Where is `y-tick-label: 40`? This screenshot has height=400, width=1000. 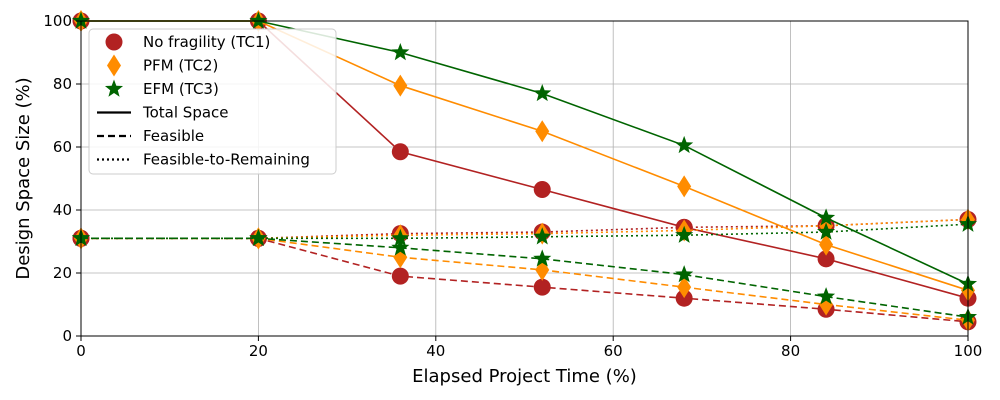 y-tick-label: 40 is located at coordinates (62, 210).